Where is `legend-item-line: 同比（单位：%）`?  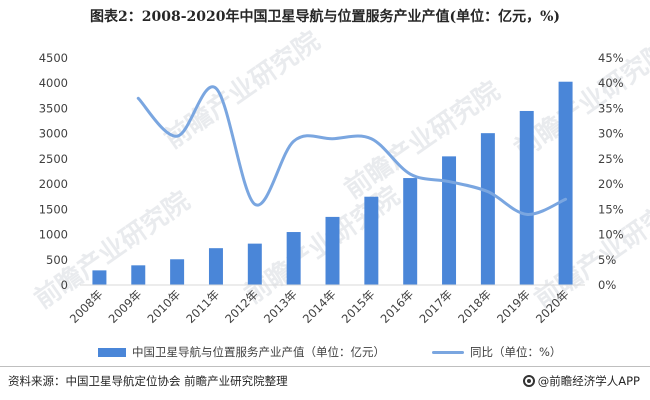
legend-item-line: 同比（单位：%） is located at coordinates (496, 352).